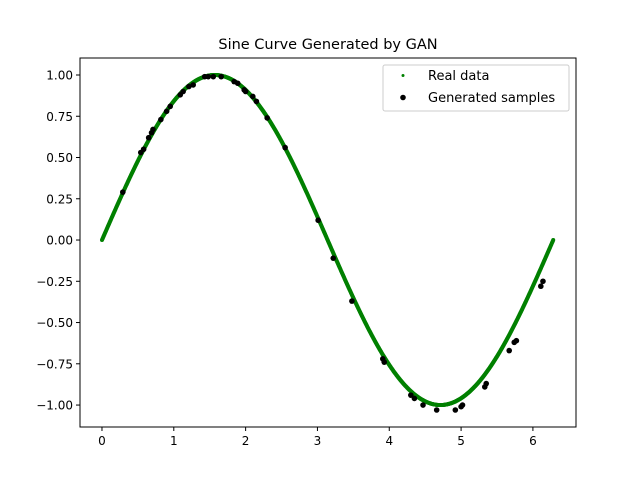  What do you see at coordinates (389, 441) in the screenshot?
I see `x-tick-label: 4` at bounding box center [389, 441].